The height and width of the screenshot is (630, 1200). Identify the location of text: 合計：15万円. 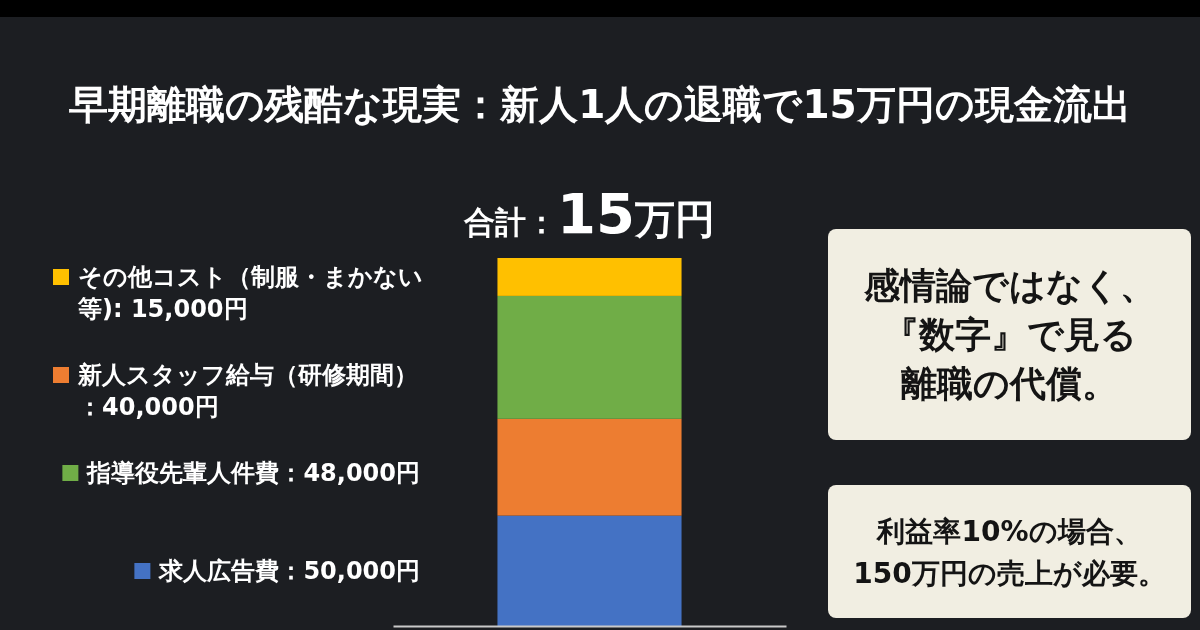
(589, 213).